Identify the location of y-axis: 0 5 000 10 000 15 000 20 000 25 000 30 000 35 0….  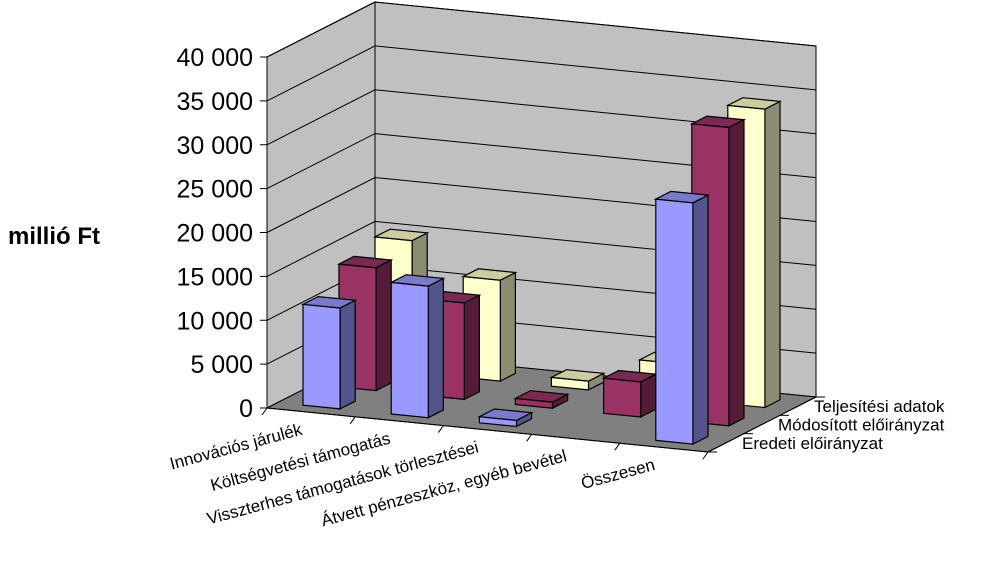
(222, 233).